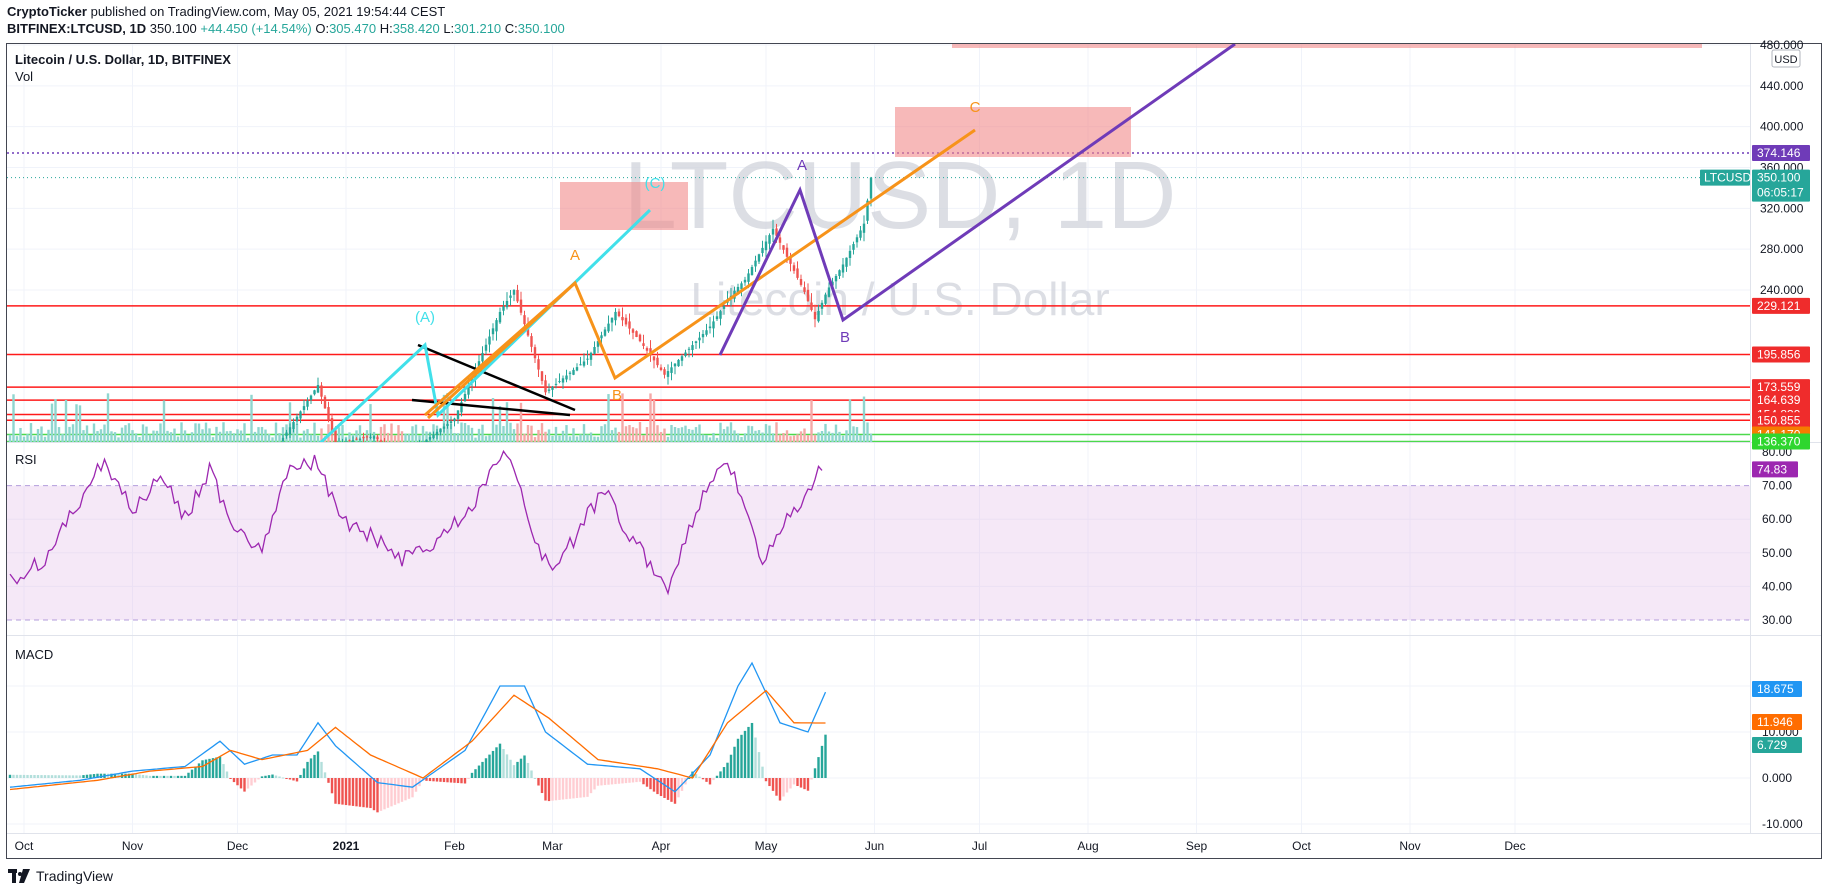  I want to click on wave-label-6: B, so click(845, 337).